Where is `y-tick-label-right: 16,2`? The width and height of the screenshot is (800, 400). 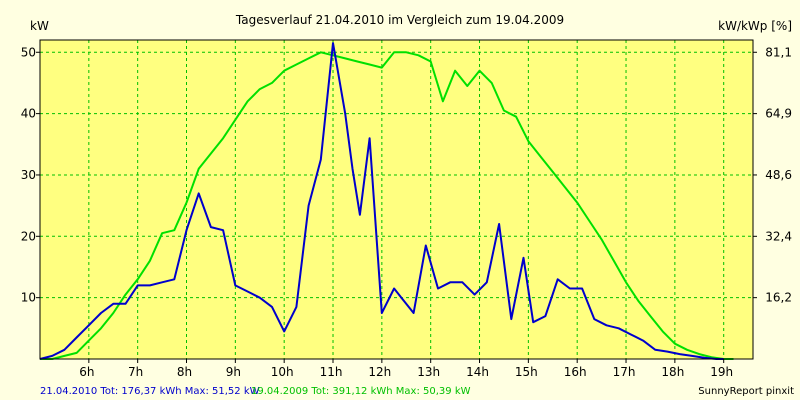 y-tick-label-right: 16,2 is located at coordinates (778, 298).